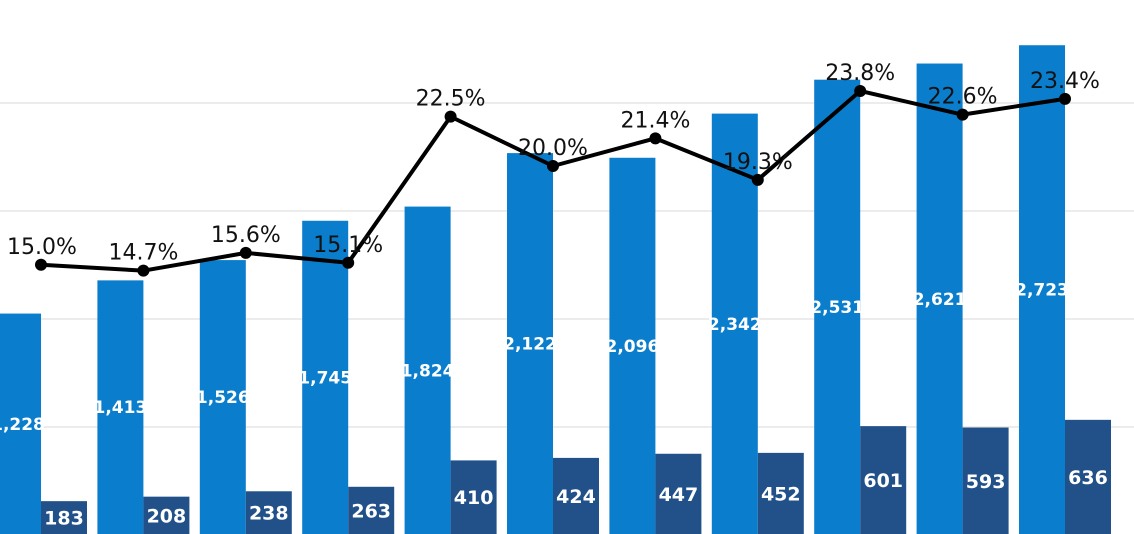 The height and width of the screenshot is (534, 1134). I want to click on percentage-label: 22.6%, so click(963, 97).